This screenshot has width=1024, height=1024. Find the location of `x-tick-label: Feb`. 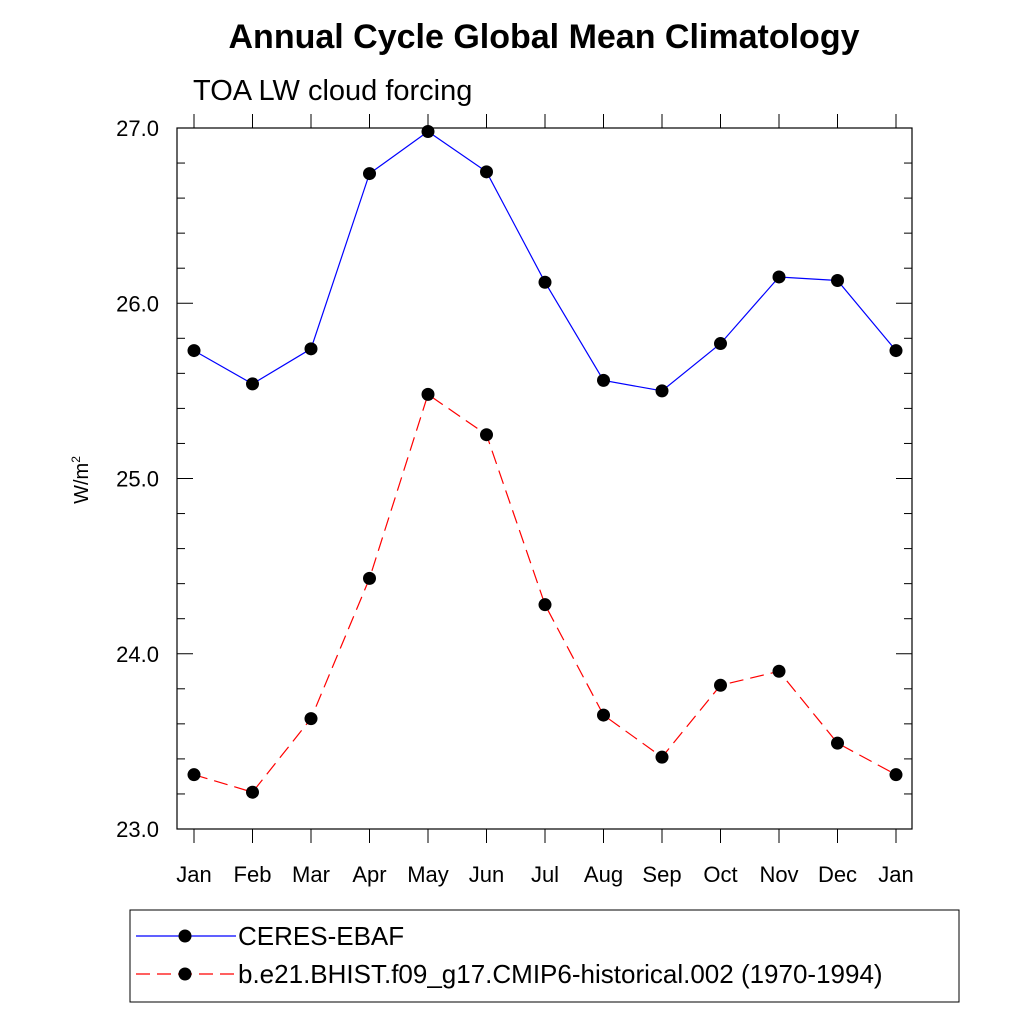

x-tick-label: Feb is located at coordinates (253, 874).